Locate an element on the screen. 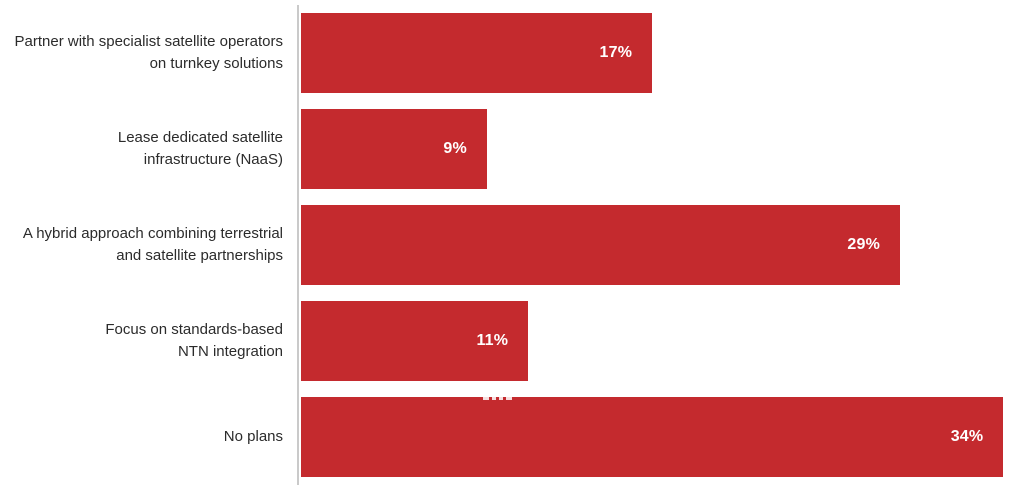 The image size is (1024, 493). bar-zone: 9% is located at coordinates (662, 149).